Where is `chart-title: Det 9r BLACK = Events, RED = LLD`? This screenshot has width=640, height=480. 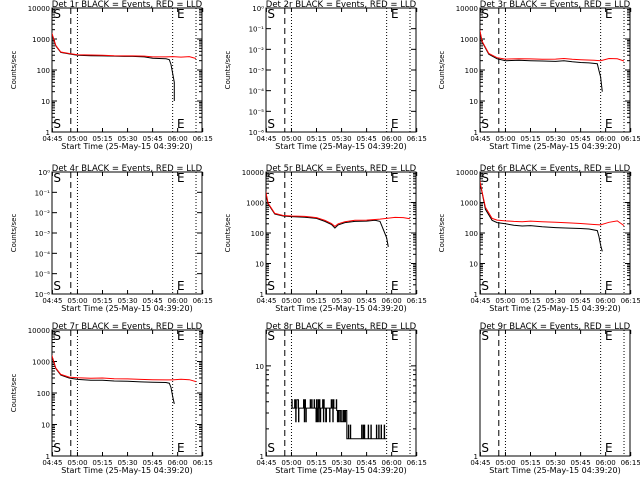
chart-title: Det 9r BLACK = Events, RED = LLD is located at coordinates (555, 327).